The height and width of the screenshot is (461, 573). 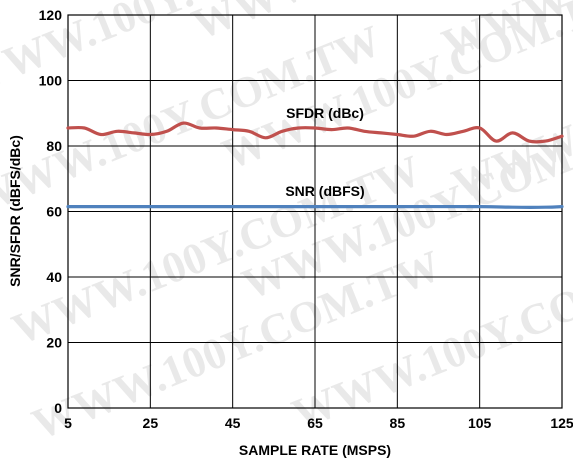 I want to click on series-label-sfdr: SFDR (dBc), so click(x=325, y=113).